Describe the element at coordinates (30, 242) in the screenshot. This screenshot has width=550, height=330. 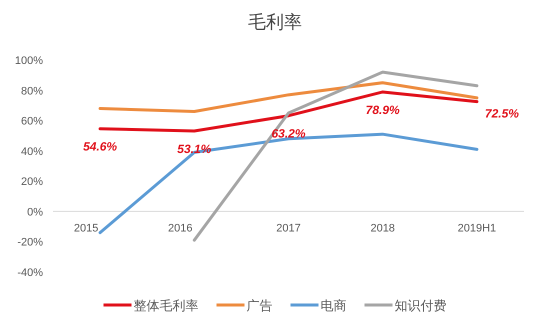
I see `y-tick-label: -20%` at that location.